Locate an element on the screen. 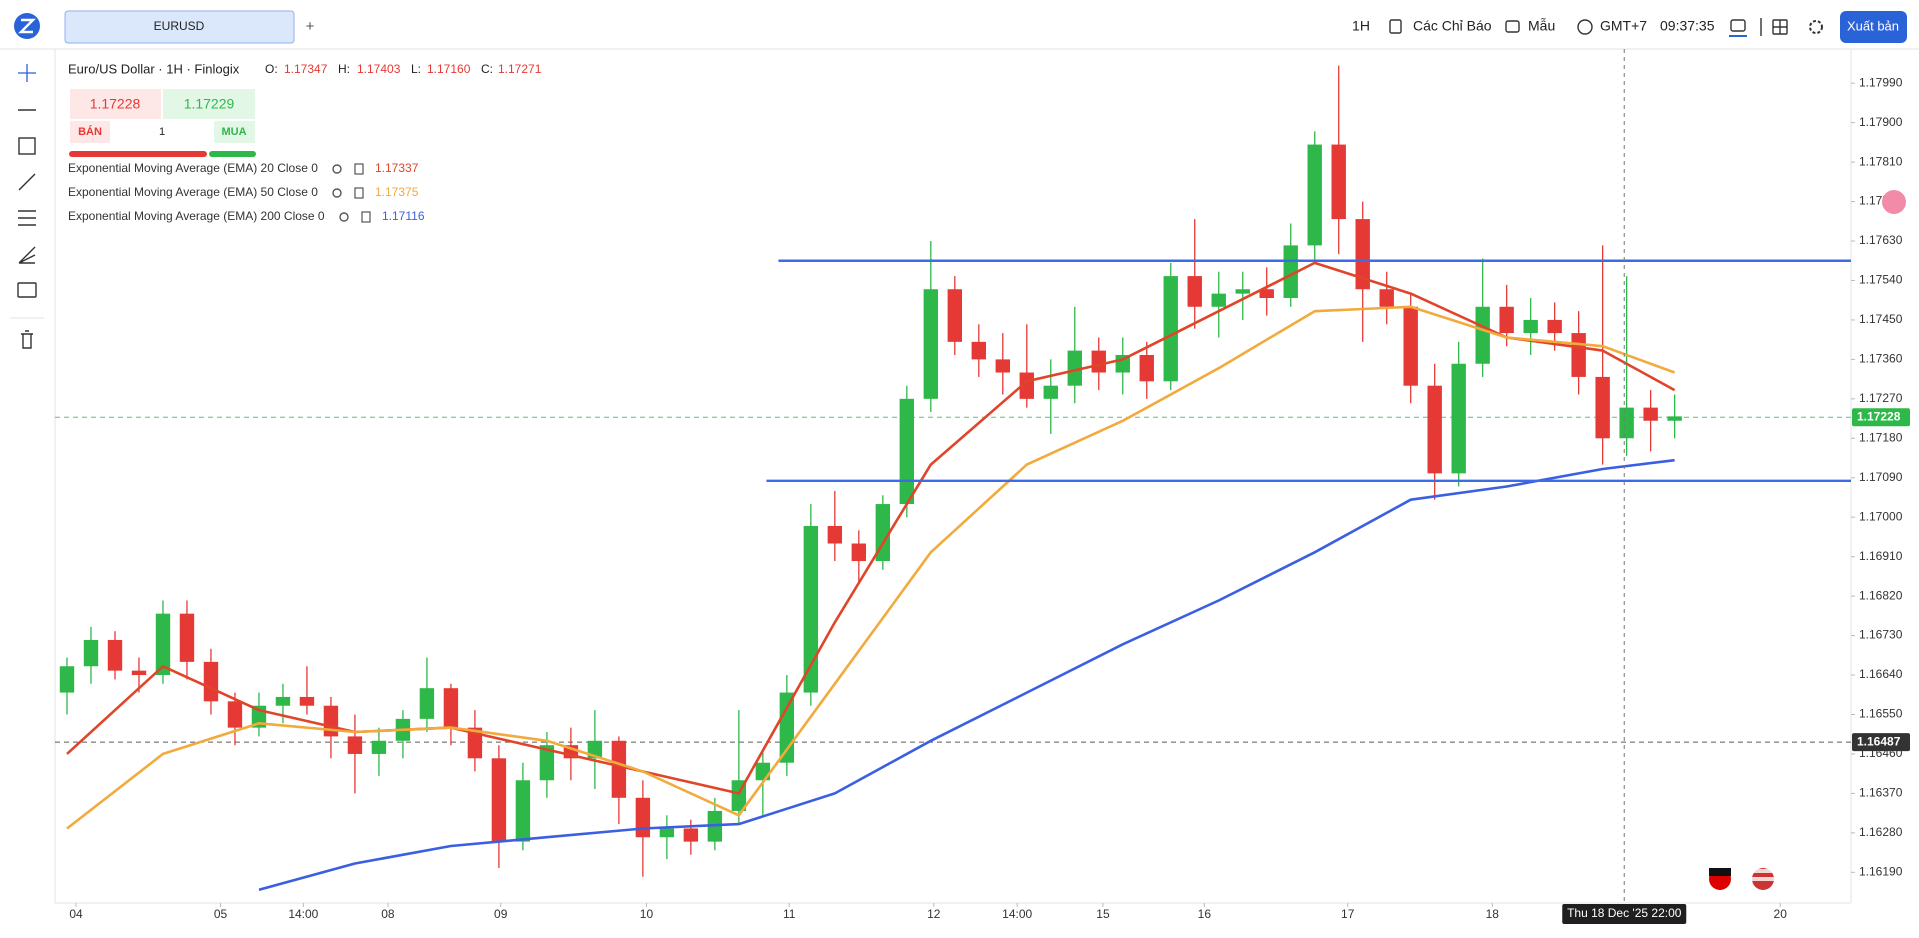 This screenshot has width=1919, height=938. buy-label: MUA is located at coordinates (233, 132).